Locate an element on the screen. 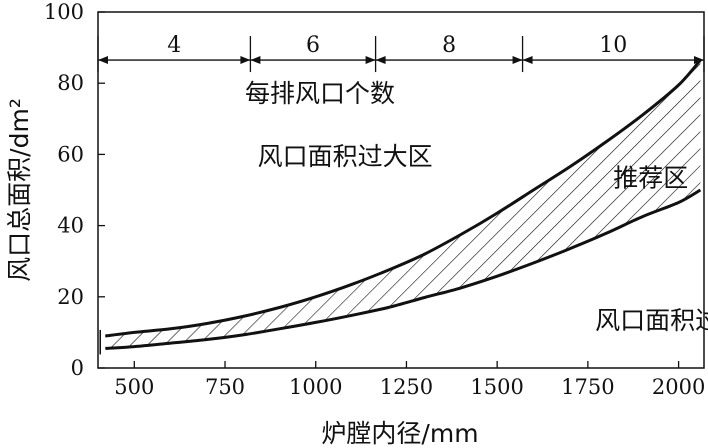 This screenshot has width=708, height=448. region-annotation: 推荐区 is located at coordinates (650, 177).